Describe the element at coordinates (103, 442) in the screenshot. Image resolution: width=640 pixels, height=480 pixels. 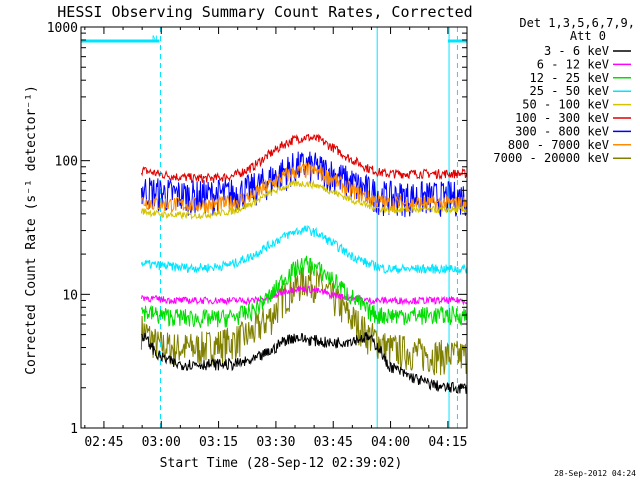
I see `x-tick-label-0: 02:45` at that location.